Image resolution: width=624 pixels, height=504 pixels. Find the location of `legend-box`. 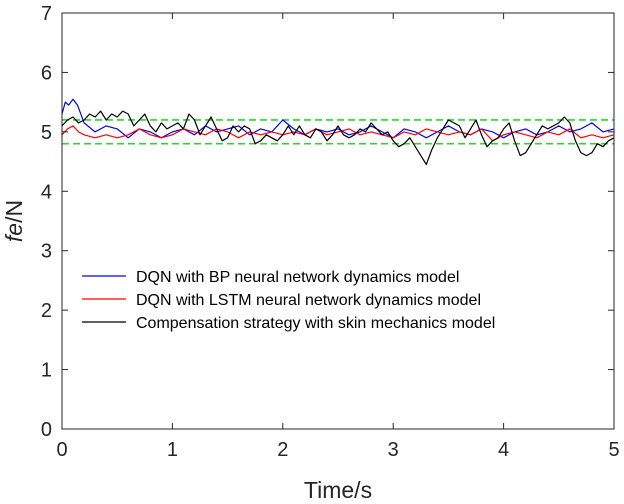

legend-box is located at coordinates (338, 301).